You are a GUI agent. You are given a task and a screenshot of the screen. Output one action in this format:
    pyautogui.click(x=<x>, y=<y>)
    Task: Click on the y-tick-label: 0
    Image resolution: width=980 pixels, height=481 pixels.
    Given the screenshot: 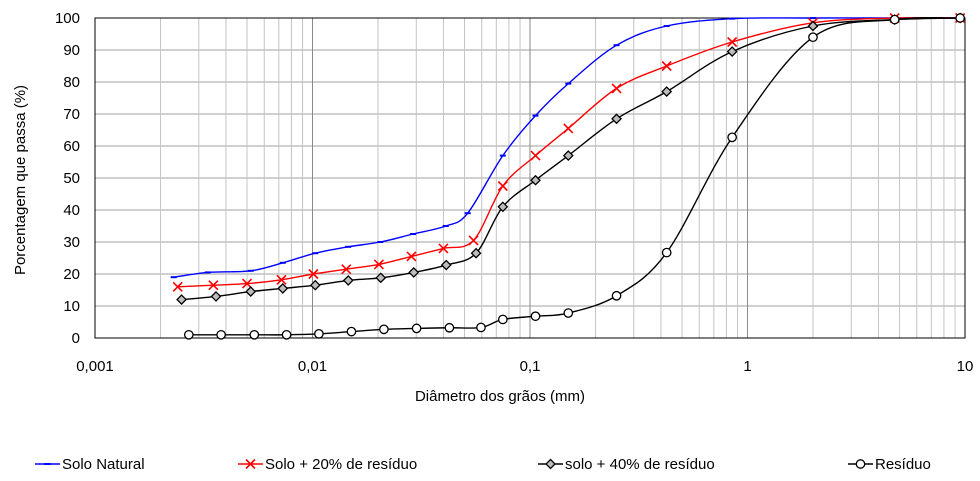 What is the action you would take?
    pyautogui.click(x=76, y=338)
    